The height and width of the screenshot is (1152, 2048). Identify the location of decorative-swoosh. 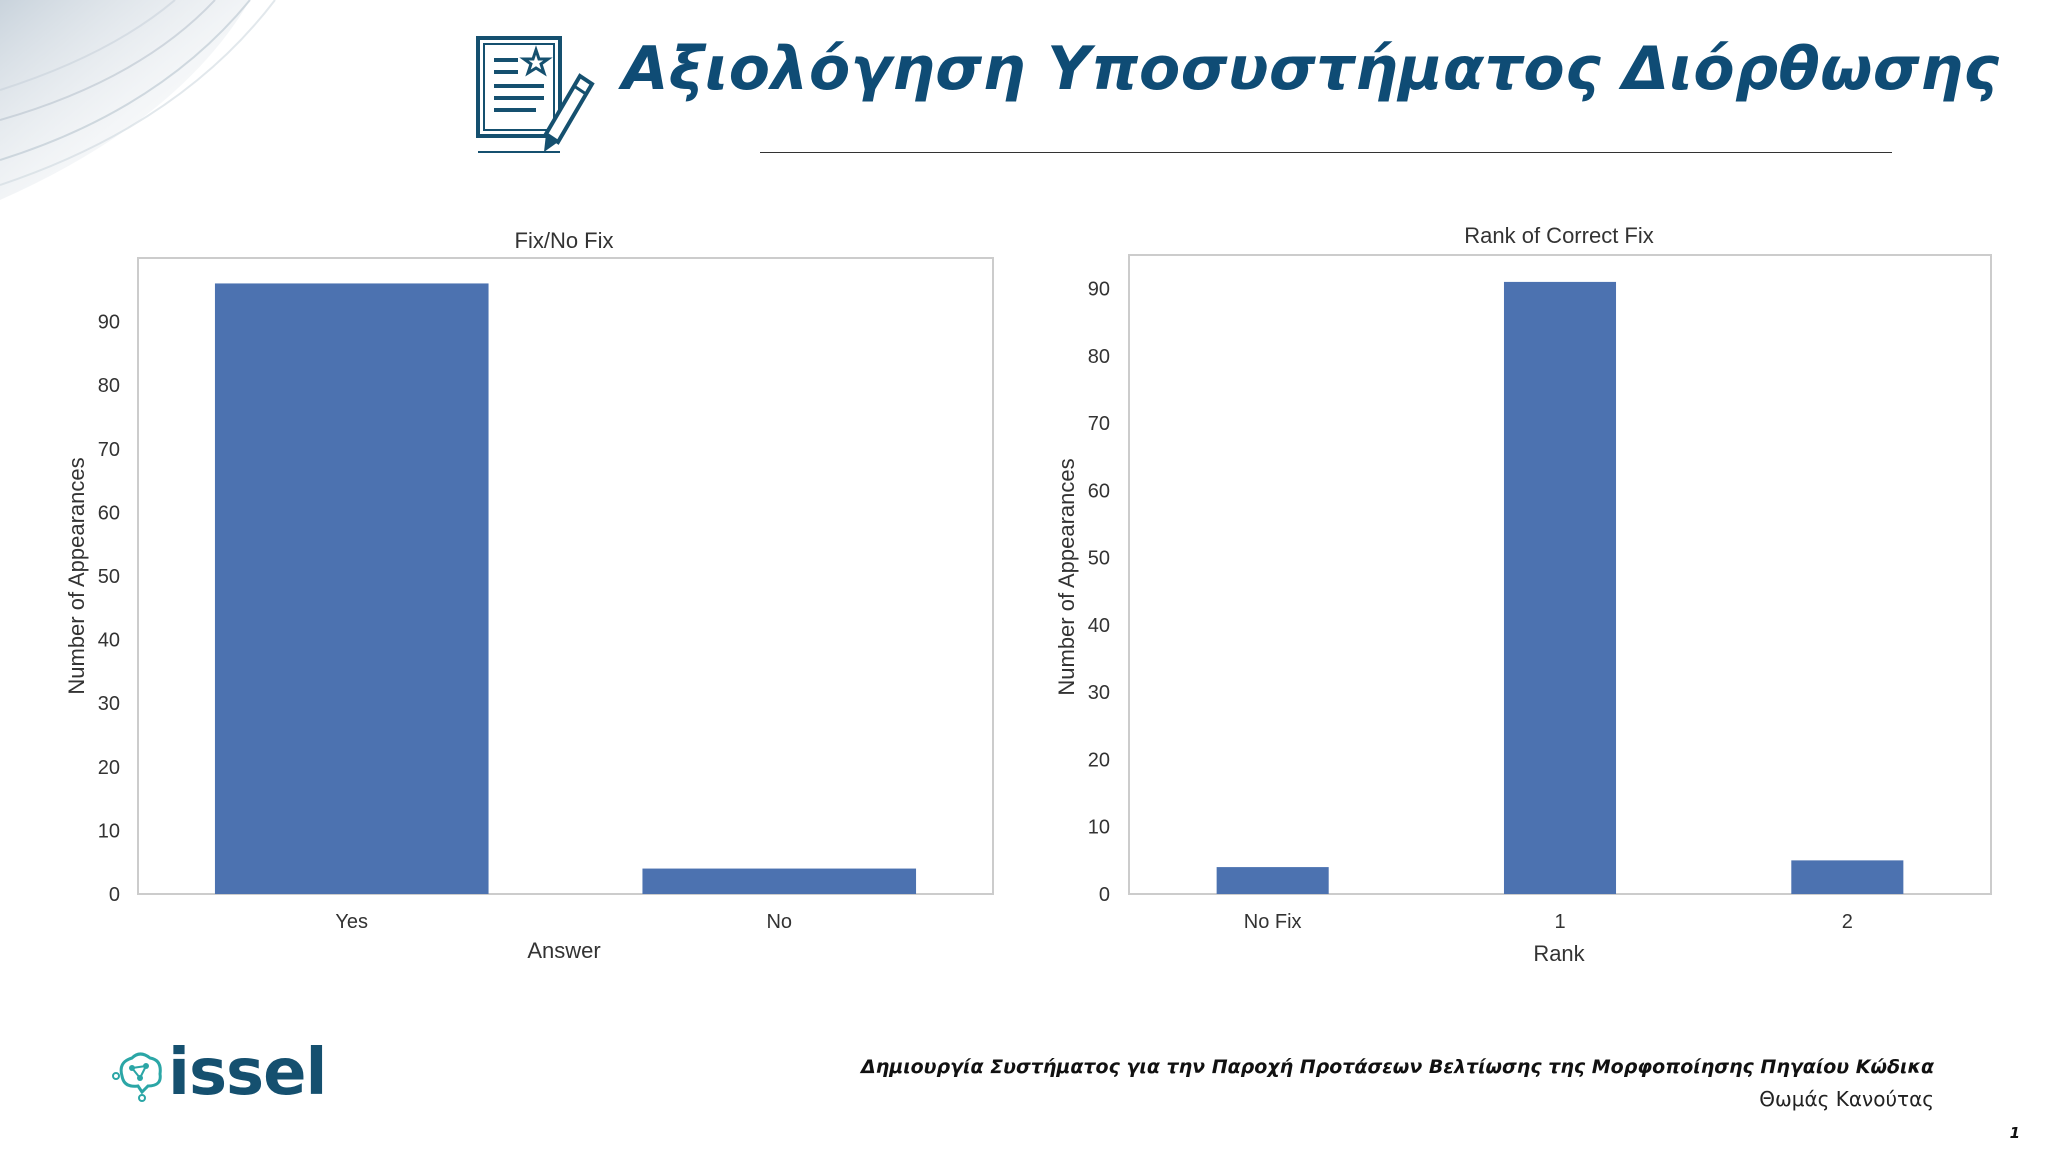
(138, 100).